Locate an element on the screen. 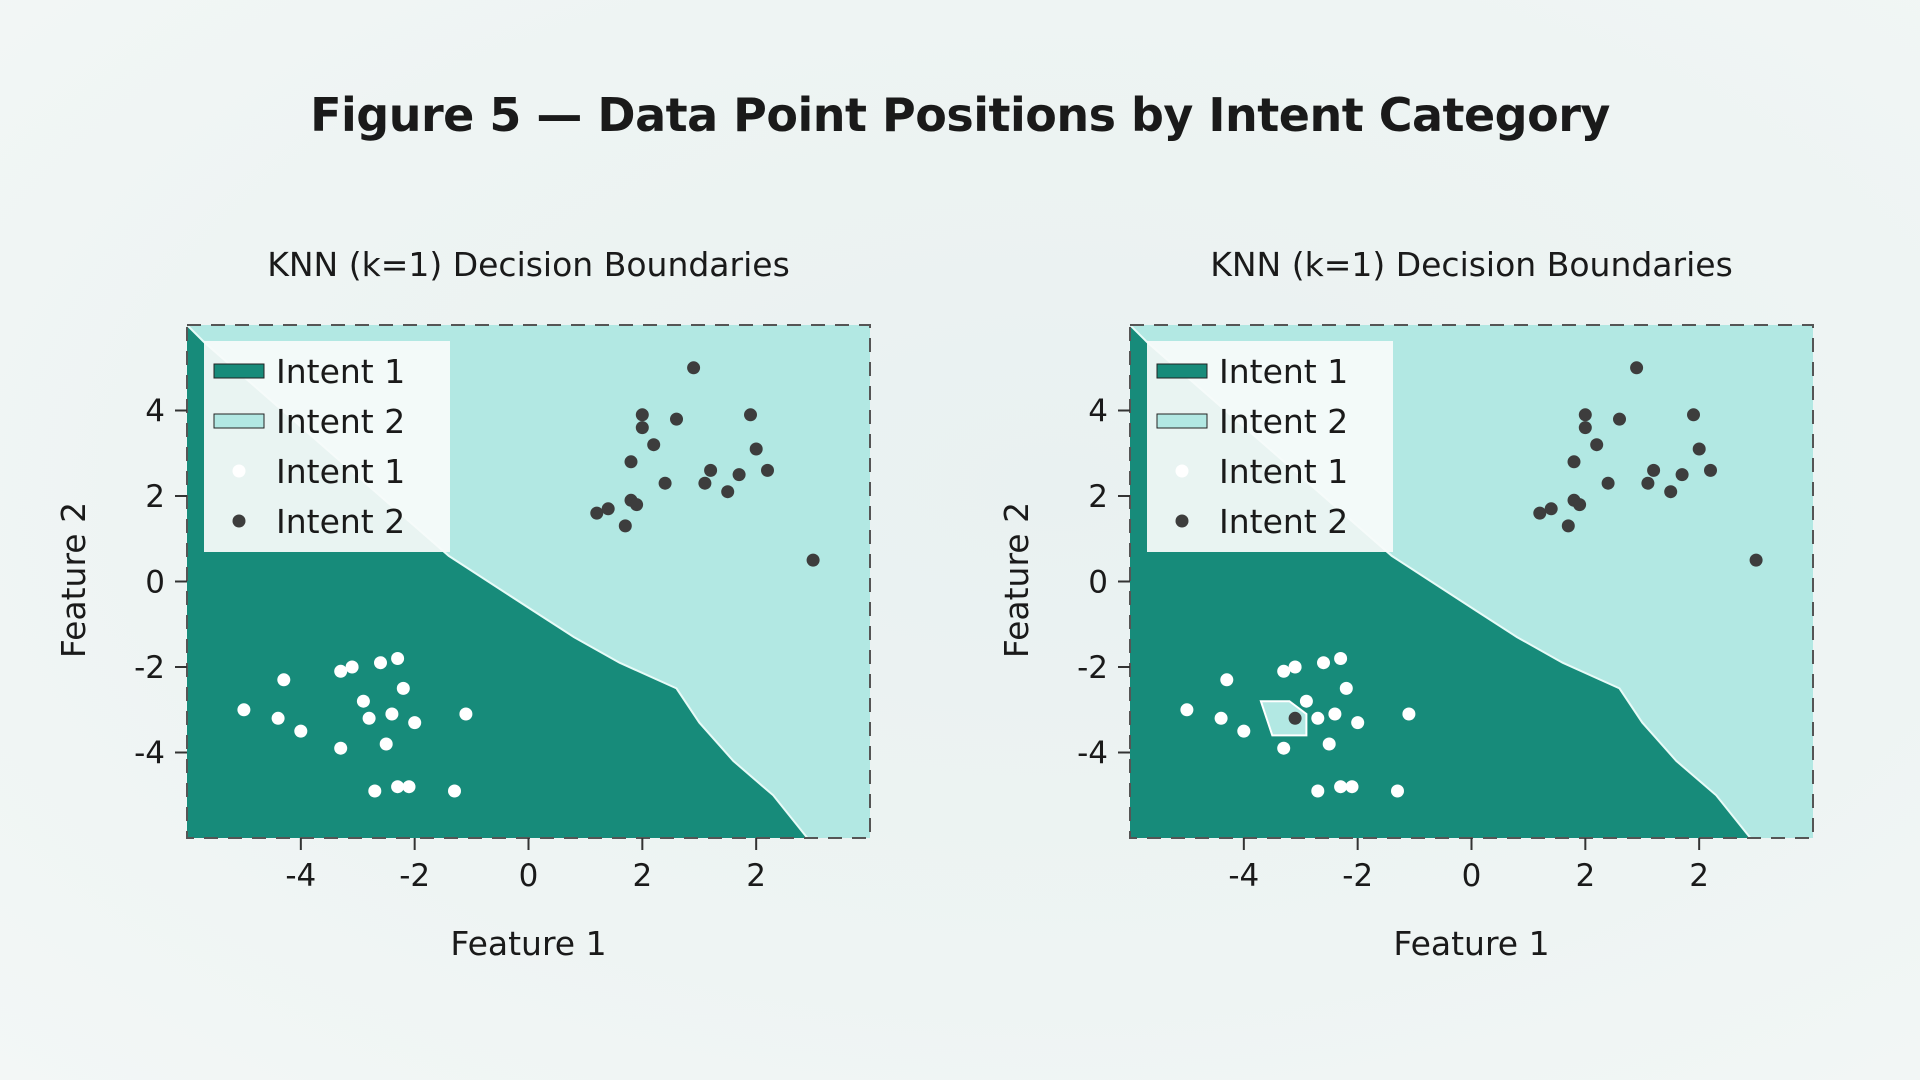 This screenshot has height=1080, width=1920. intent2-island-region is located at coordinates (1283, 718).